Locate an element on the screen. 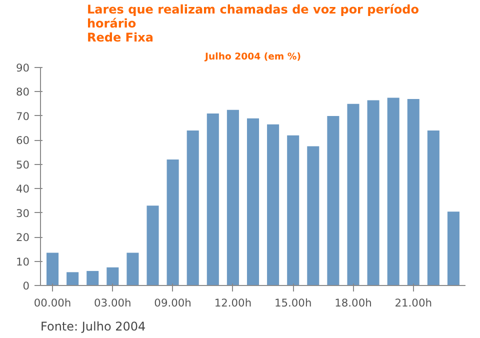 Image resolution: width=480 pixels, height=338 pixels. y-tick-label: 40 is located at coordinates (23, 189).